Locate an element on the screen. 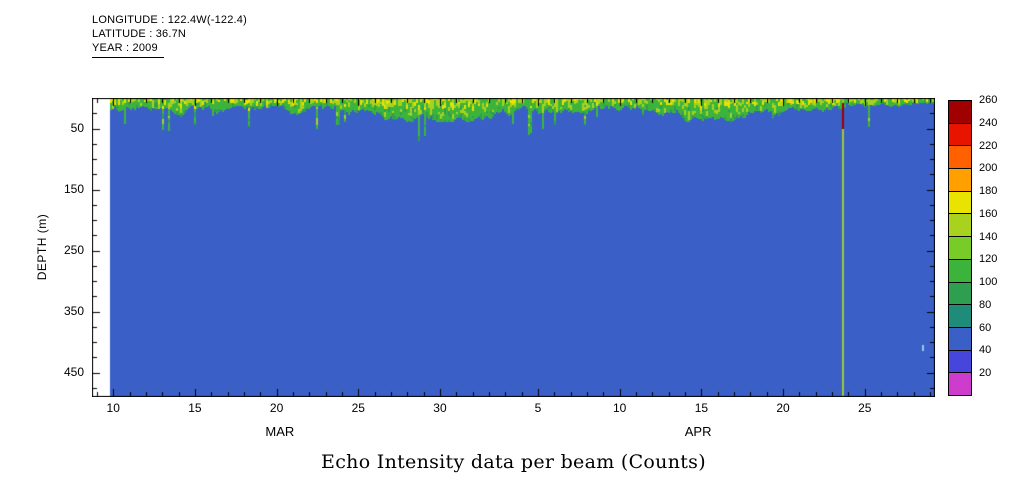 The width and height of the screenshot is (1009, 504). y-tick-label: 250 is located at coordinates (73, 249).